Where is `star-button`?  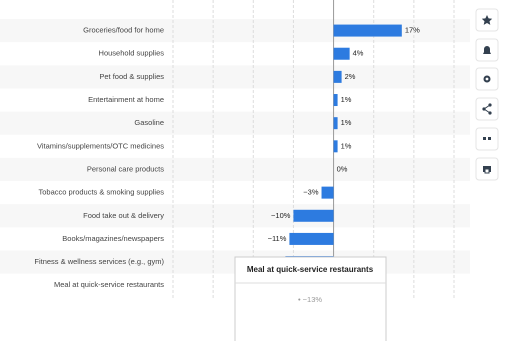 star-button is located at coordinates (487, 20).